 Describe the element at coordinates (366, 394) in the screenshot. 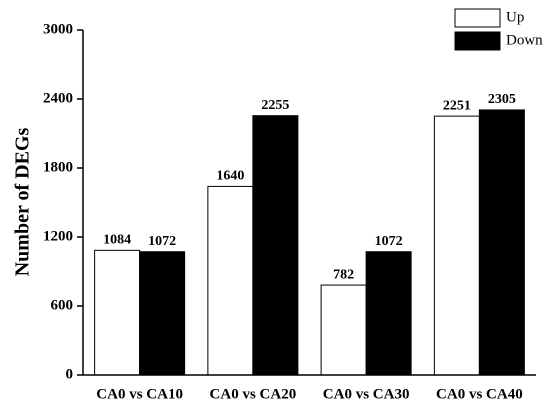

I see `x-tick-label: CA0 vs CA30` at that location.